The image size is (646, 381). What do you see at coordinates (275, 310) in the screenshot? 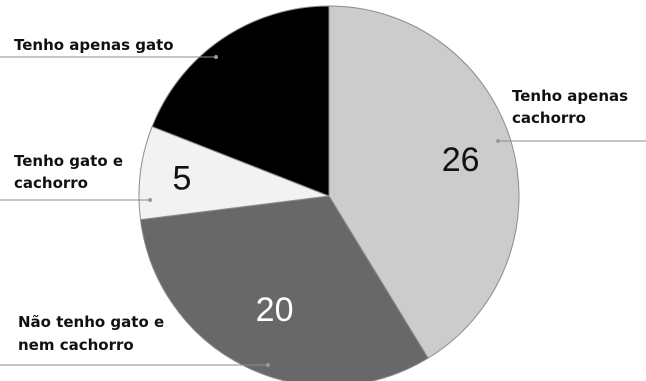
I see `slice-value-label-1: 20` at bounding box center [275, 310].